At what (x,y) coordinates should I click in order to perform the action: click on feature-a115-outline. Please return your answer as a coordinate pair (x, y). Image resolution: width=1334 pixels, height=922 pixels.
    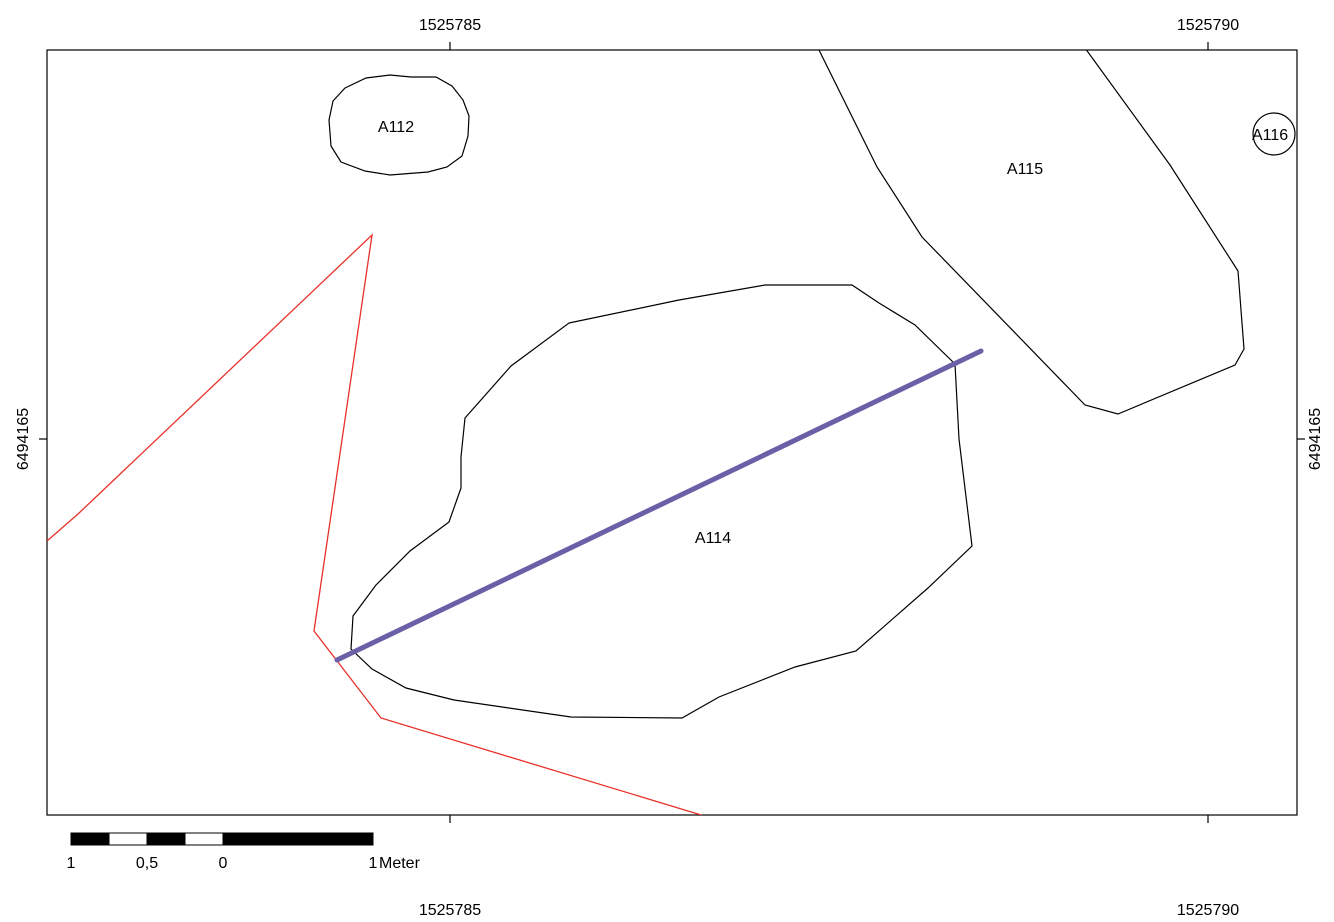
    Looking at the image, I should click on (1031, 231).